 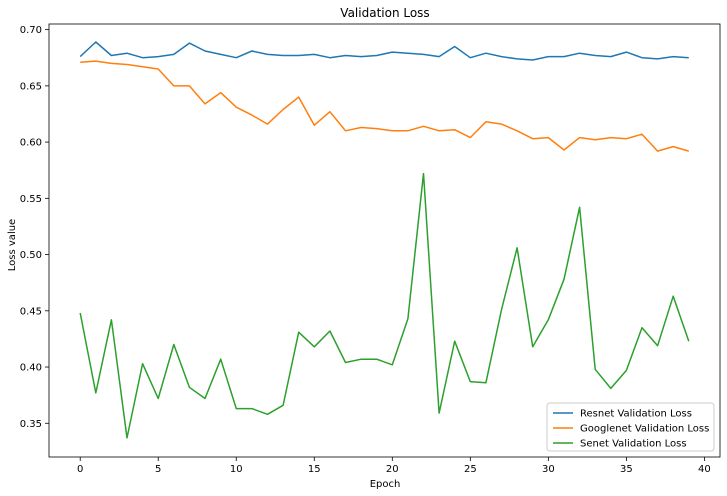 I want to click on y-axis-label: Loss value, so click(x=12, y=245).